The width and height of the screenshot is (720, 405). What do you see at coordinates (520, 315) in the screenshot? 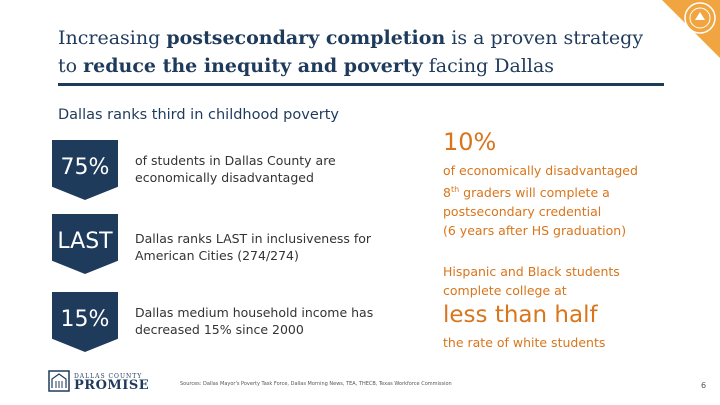
I see `less-than-half-text: less than half` at bounding box center [520, 315].